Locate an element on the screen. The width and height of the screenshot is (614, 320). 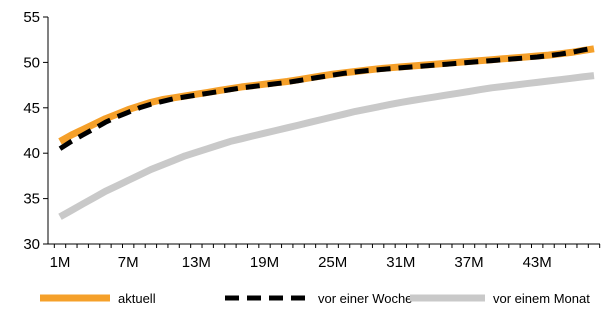
y-tick-label: 50 is located at coordinates (31, 62).